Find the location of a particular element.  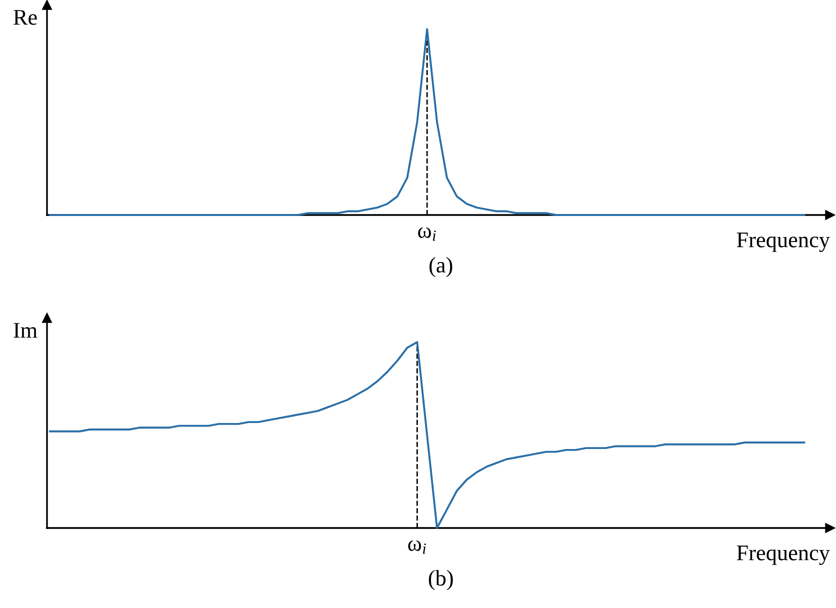

text: (a) is located at coordinates (440, 267).